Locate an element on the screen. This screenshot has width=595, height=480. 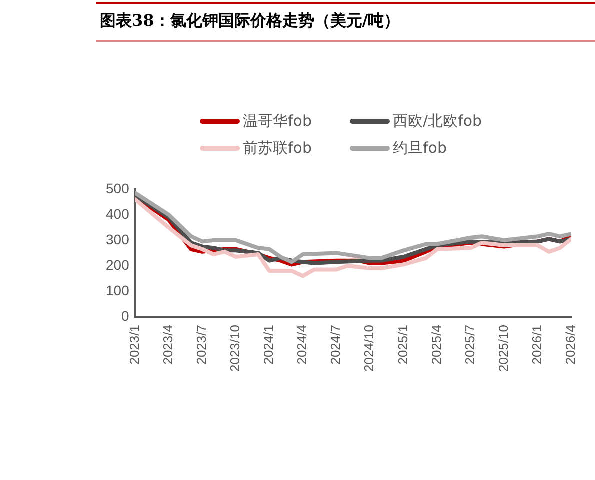
x-tick-label: 2024/1 is located at coordinates (268, 345).